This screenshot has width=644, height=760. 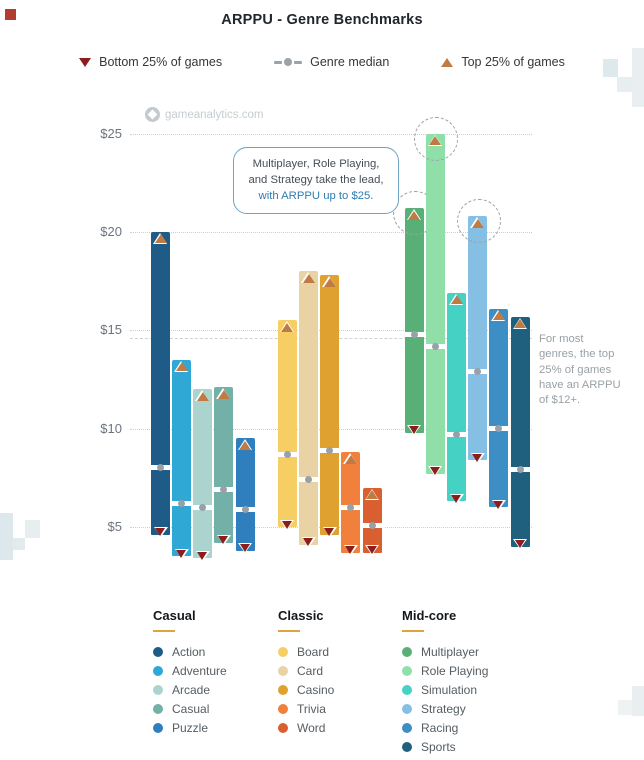 What do you see at coordinates (331, 134) in the screenshot?
I see `gridline` at bounding box center [331, 134].